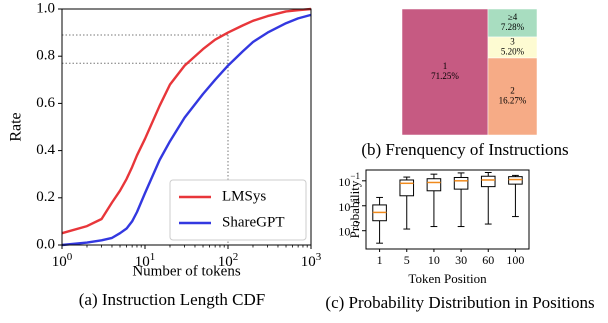 Image resolution: width=608 pixels, height=323 pixels. What do you see at coordinates (512, 91) in the screenshot?
I see `treemap-label-4: 2` at bounding box center [512, 91].